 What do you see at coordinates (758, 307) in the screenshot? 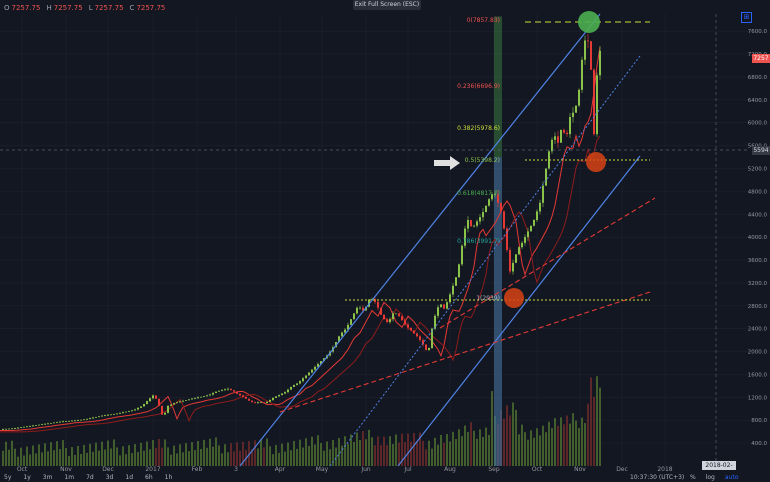
I see `y-tick-label: 2800.0` at bounding box center [758, 307].